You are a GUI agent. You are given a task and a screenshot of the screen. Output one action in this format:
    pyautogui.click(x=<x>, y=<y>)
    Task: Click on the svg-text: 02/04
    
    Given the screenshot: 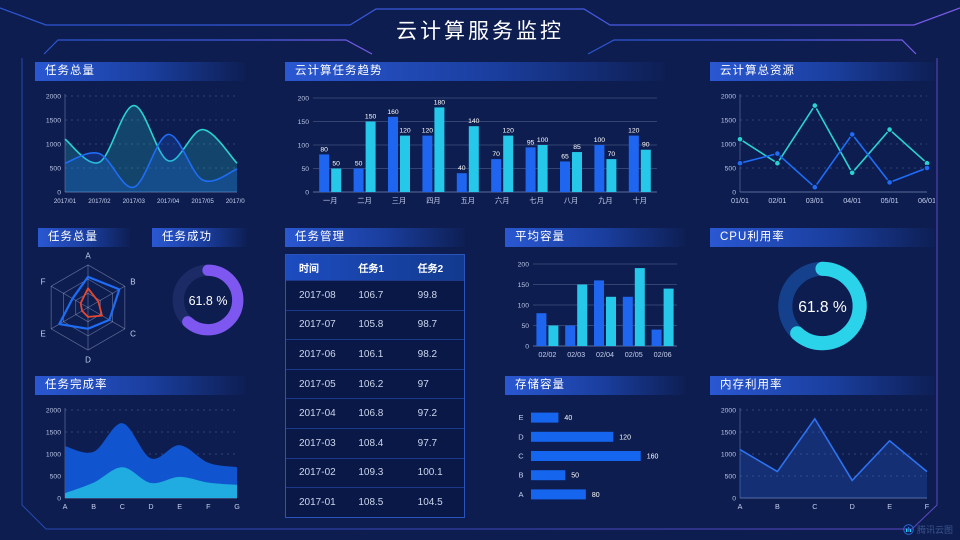 What is the action you would take?
    pyautogui.click(x=605, y=354)
    